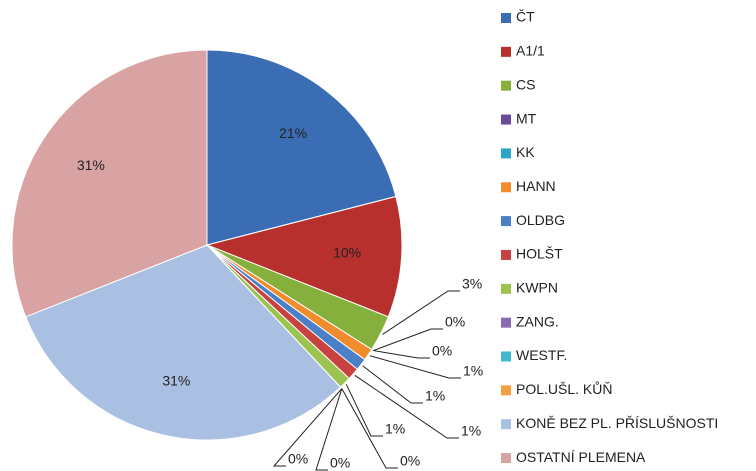  What do you see at coordinates (617, 423) in the screenshot?
I see `legend-label: KONĚ BEZ PL. PŘÍSLUŠNOSTI` at bounding box center [617, 423].